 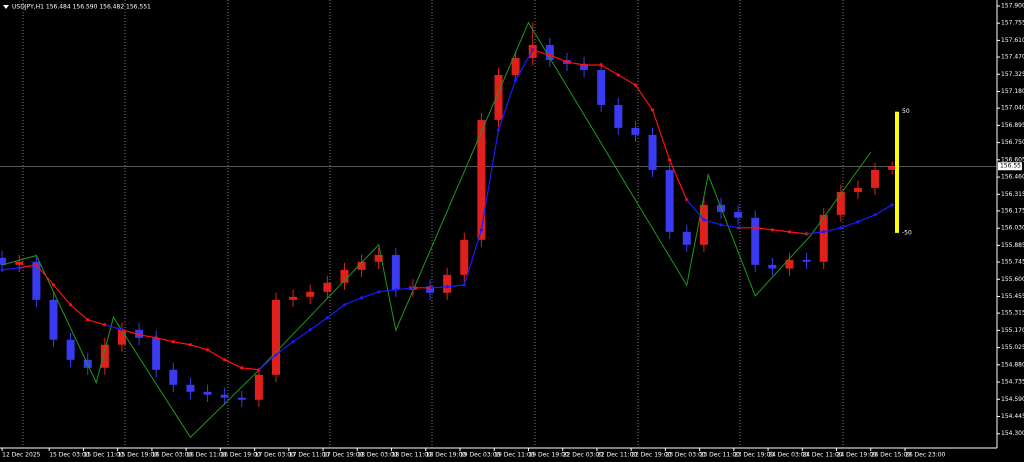 I want to click on x-tick-label: 16 Dec 03:00, so click(x=172, y=455).